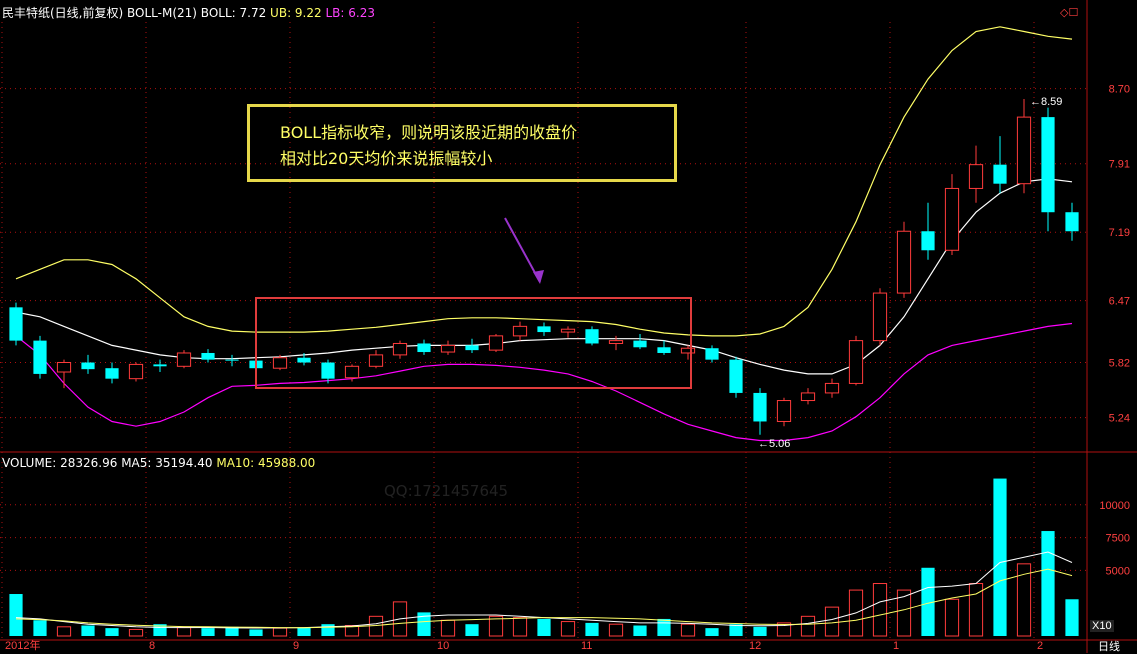 Image resolution: width=1137 pixels, height=654 pixels. I want to click on x-tick-label: 9, so click(296, 646).